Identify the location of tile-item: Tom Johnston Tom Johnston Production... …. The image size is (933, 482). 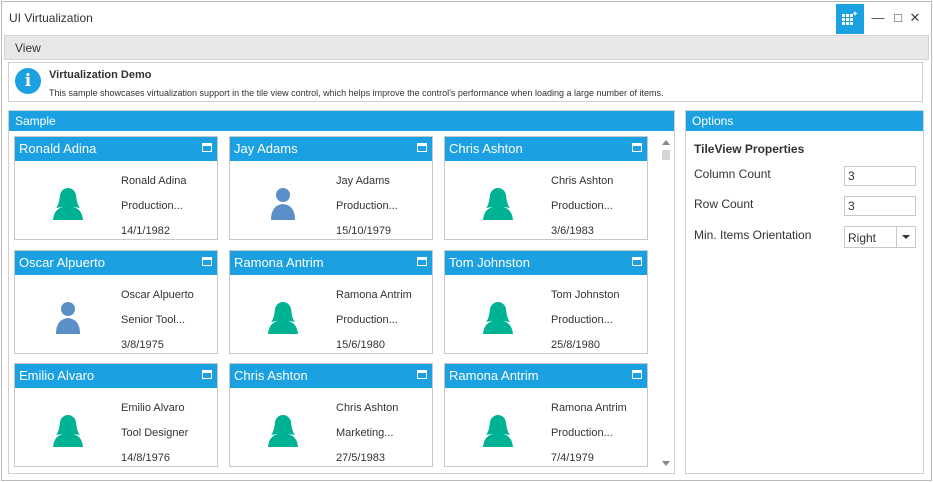
(546, 302).